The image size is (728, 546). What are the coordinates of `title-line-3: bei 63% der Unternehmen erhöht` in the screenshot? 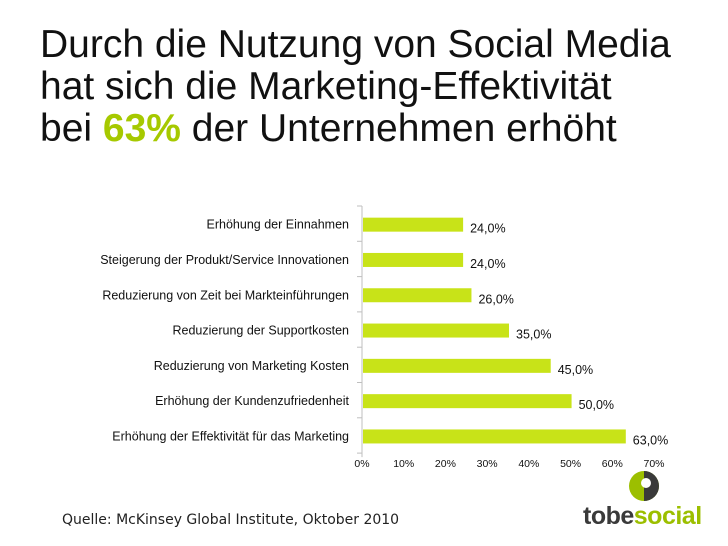 It's located at (380, 129).